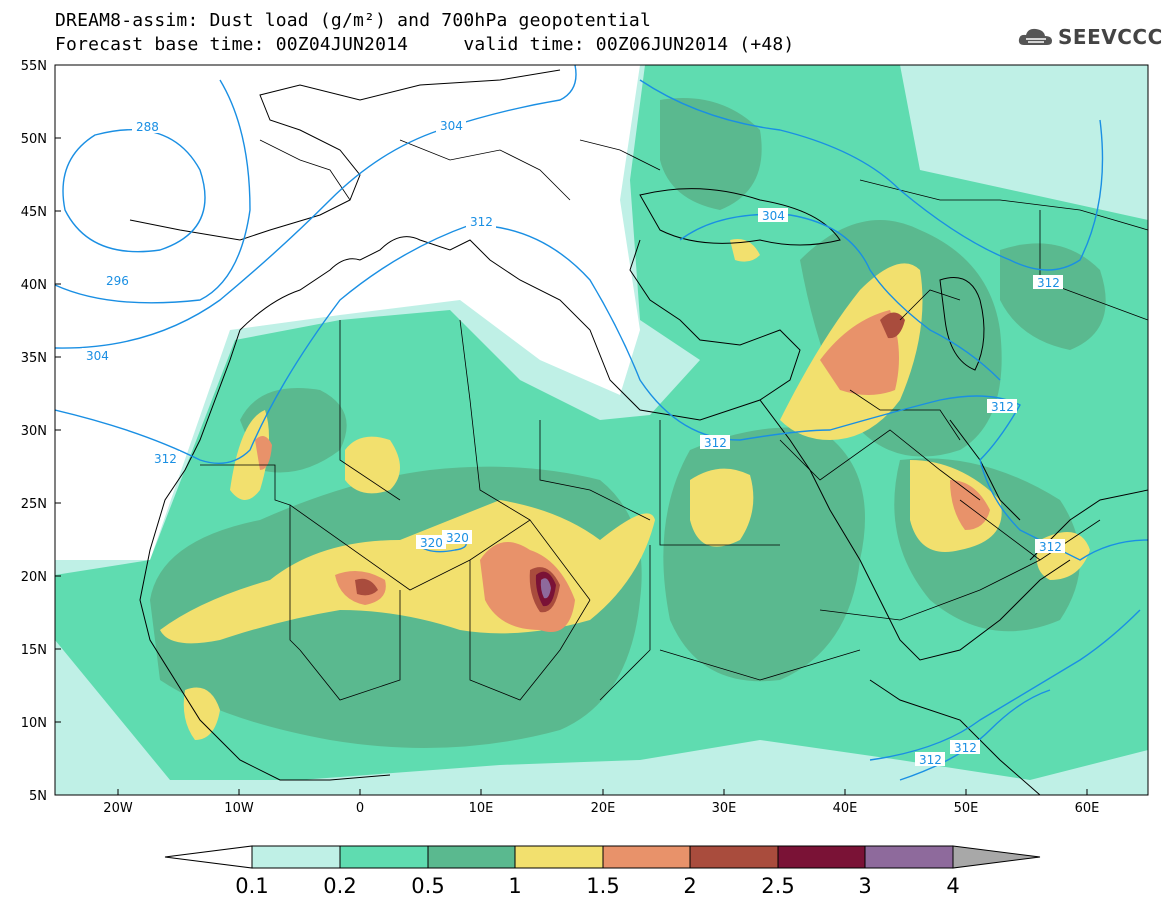 The height and width of the screenshot is (907, 1165). What do you see at coordinates (34, 285) in the screenshot?
I see `lat-label: 40N` at bounding box center [34, 285].